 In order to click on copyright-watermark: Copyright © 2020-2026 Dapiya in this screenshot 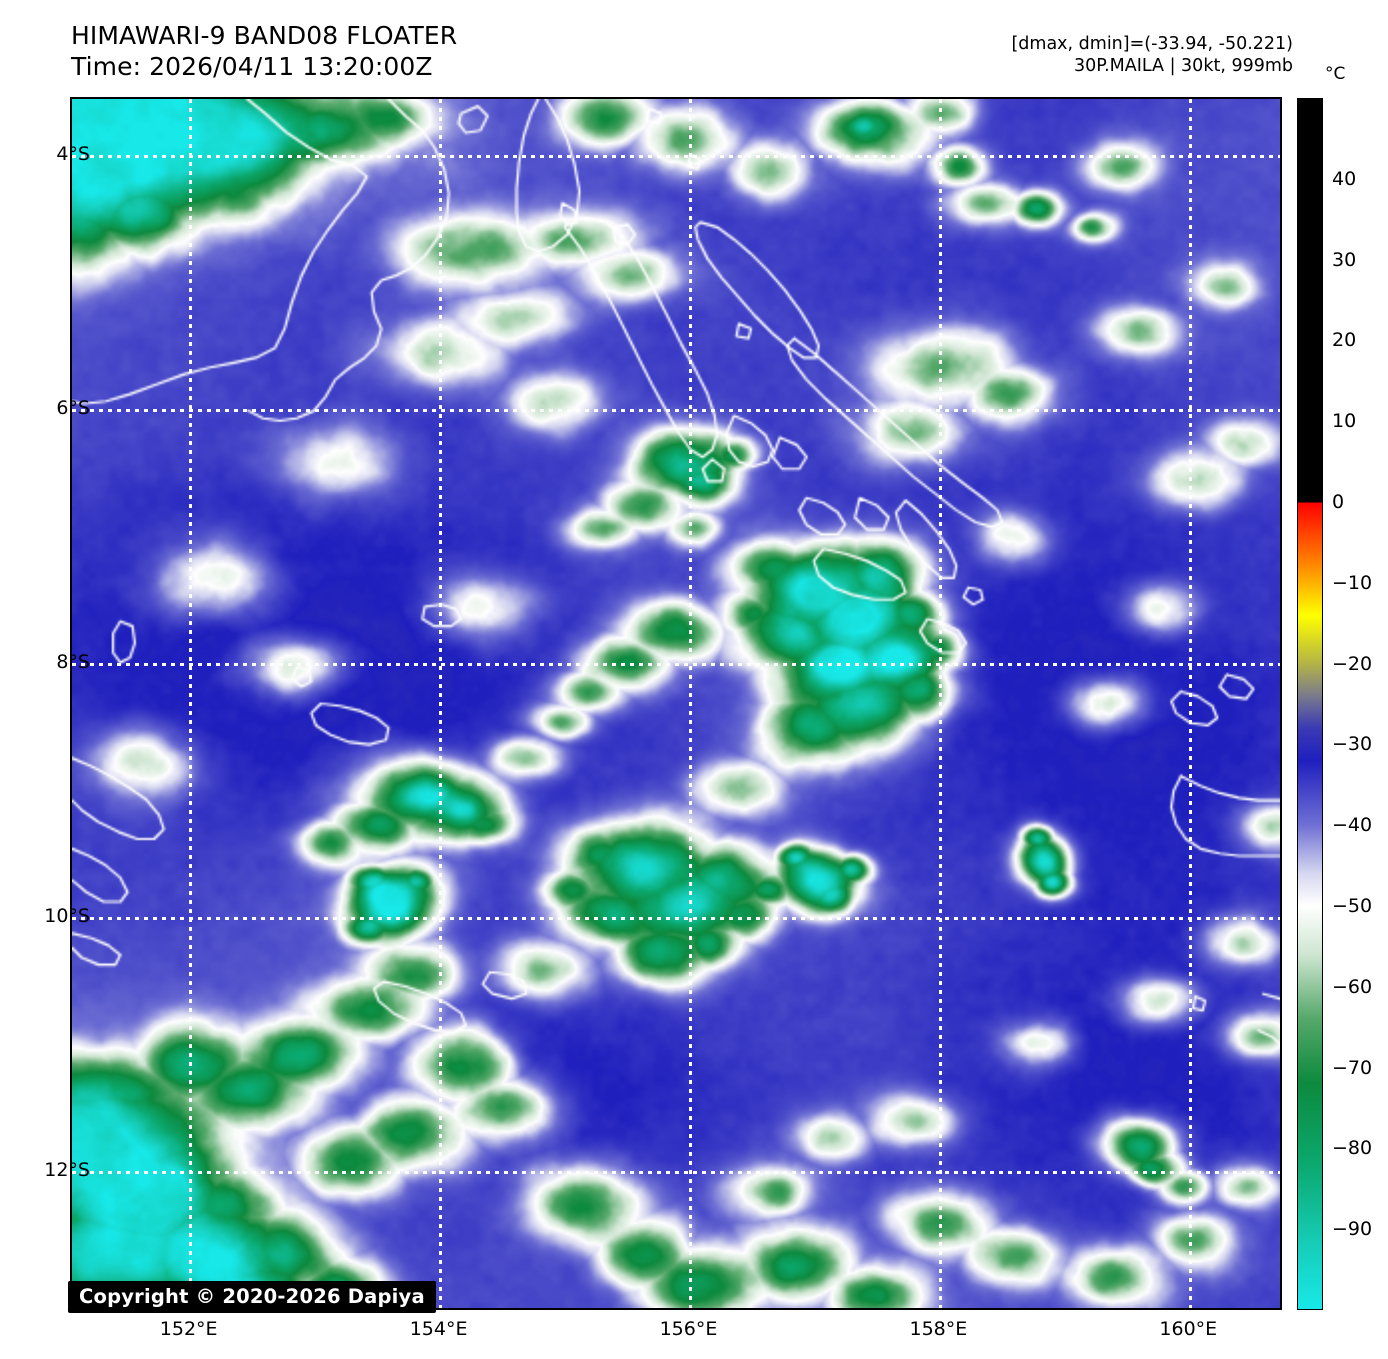, I will do `click(252, 1297)`.